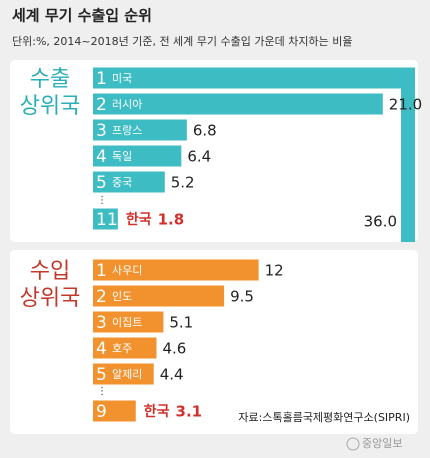  I want to click on value-label: 6.8, so click(205, 131).